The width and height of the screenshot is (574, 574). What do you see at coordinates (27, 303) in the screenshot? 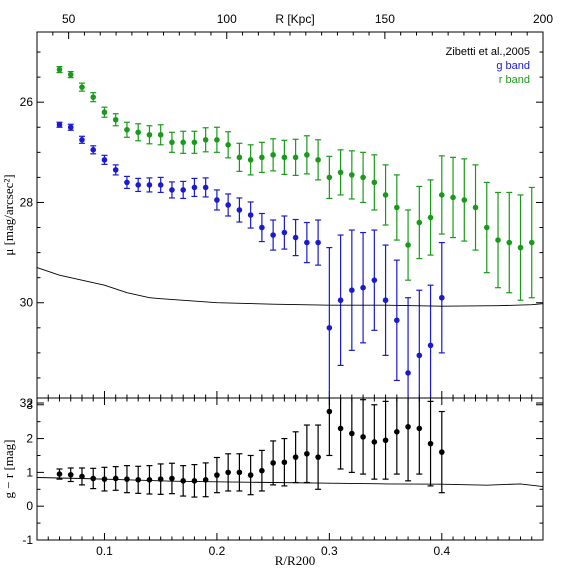
I see `y-tick-label: 30` at bounding box center [27, 303].